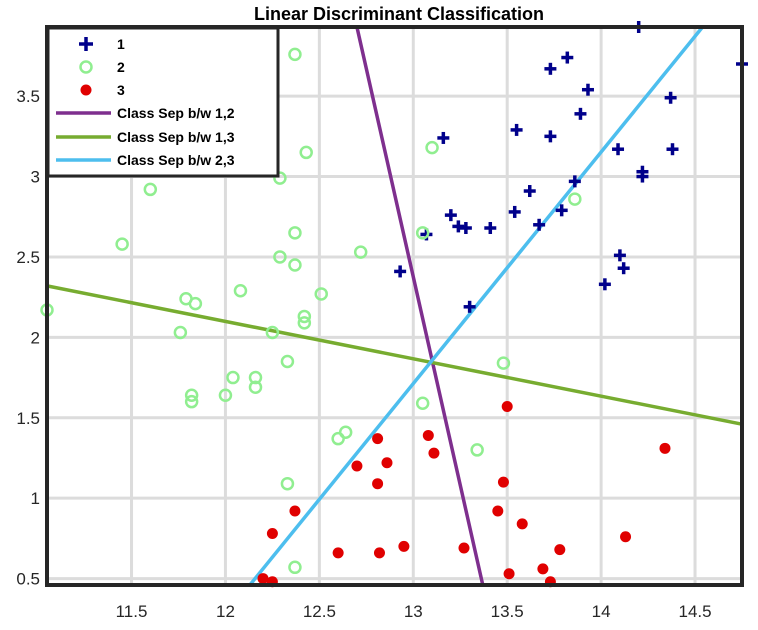  Describe the element at coordinates (176, 160) in the screenshot. I see `legend-label-sep-2-3: Class Sep b/w 2,3` at that location.